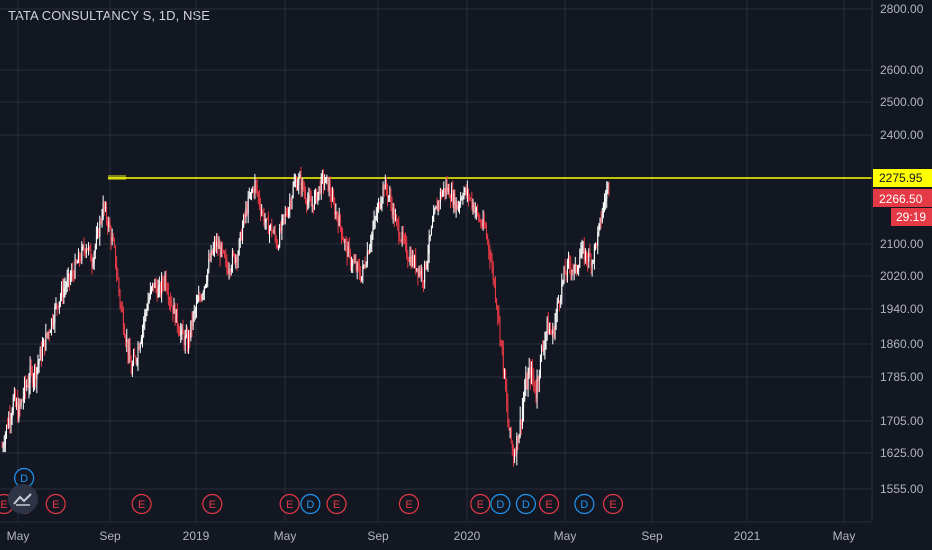  What do you see at coordinates (109, 15) in the screenshot?
I see `chart-title: TATA CONSULTANCY S, 1D, NSE` at bounding box center [109, 15].